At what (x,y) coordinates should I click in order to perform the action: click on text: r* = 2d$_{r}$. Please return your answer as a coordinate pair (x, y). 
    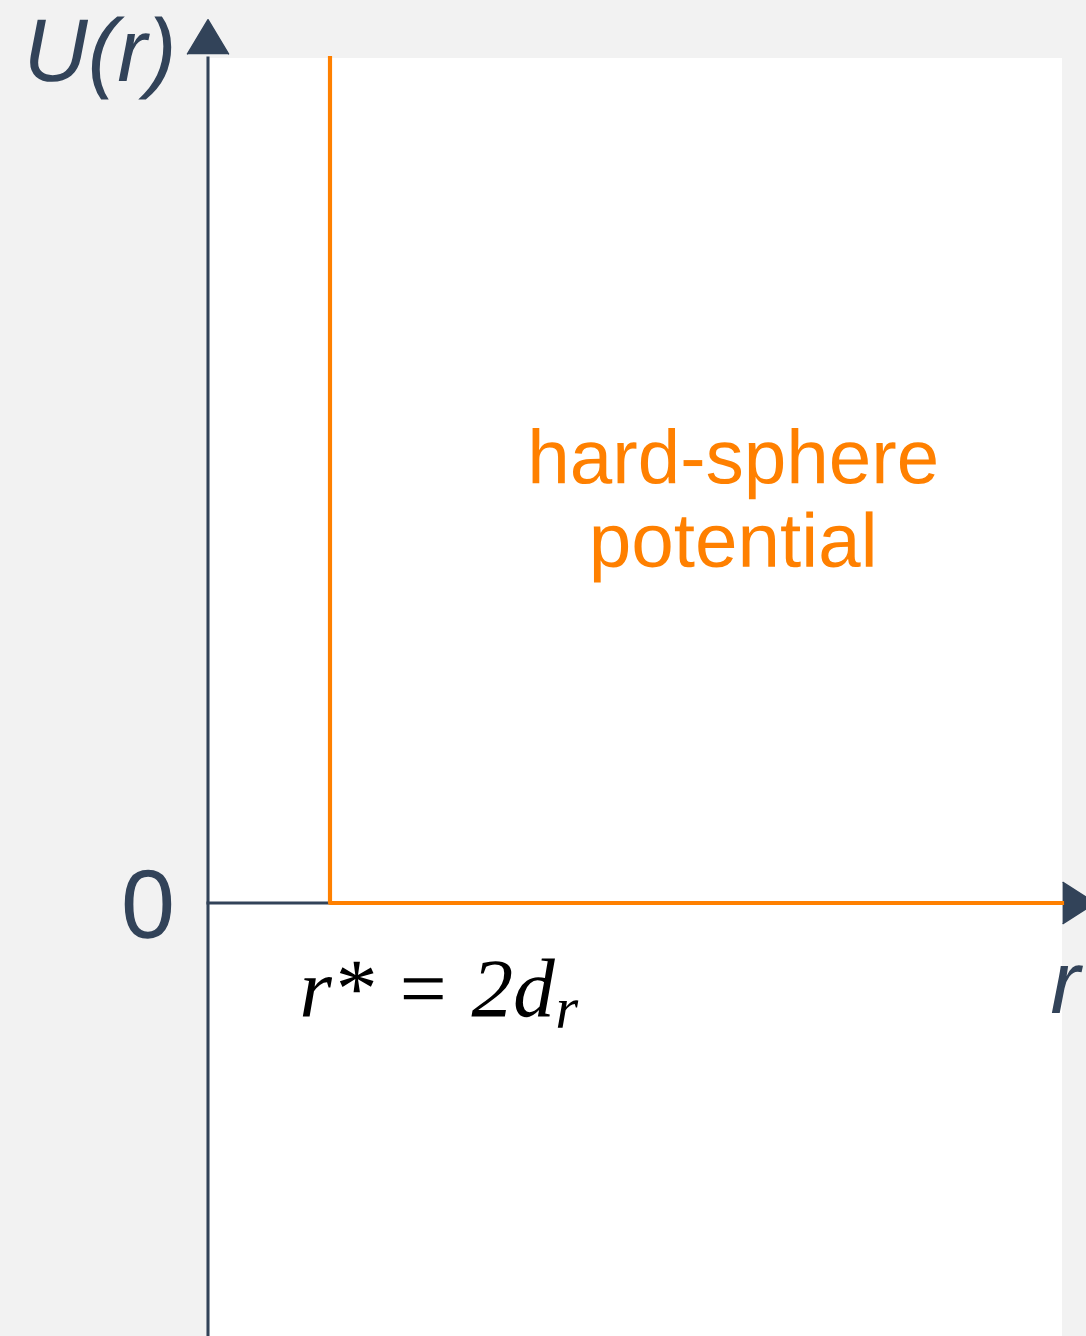
    Looking at the image, I should click on (440, 993).